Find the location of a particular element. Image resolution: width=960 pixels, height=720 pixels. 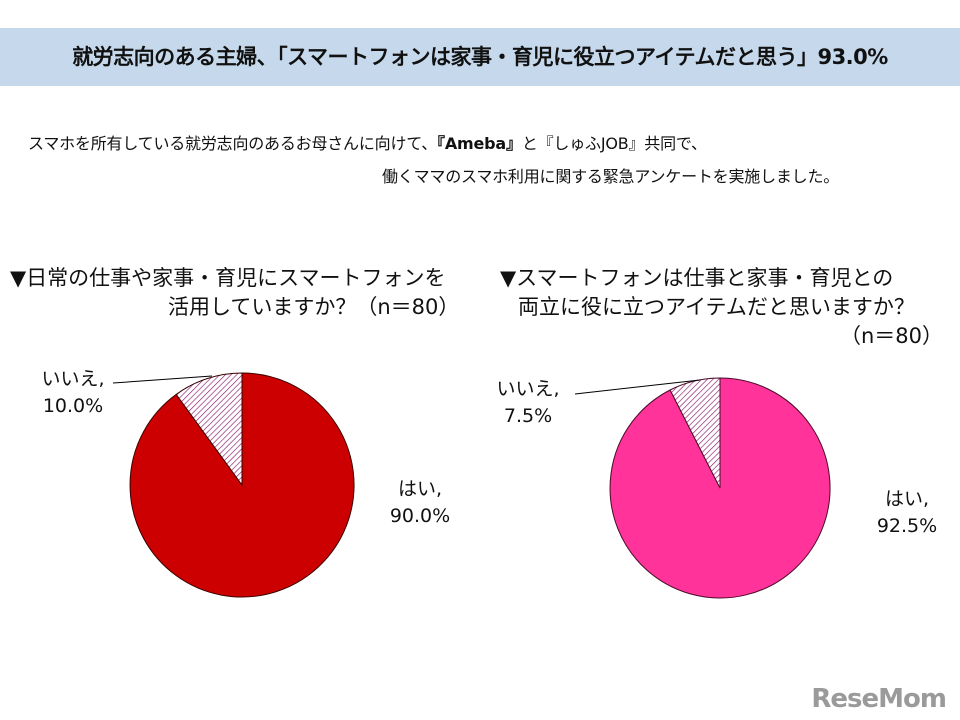

chart2-question-line3: （n＝80） is located at coordinates (892, 336).